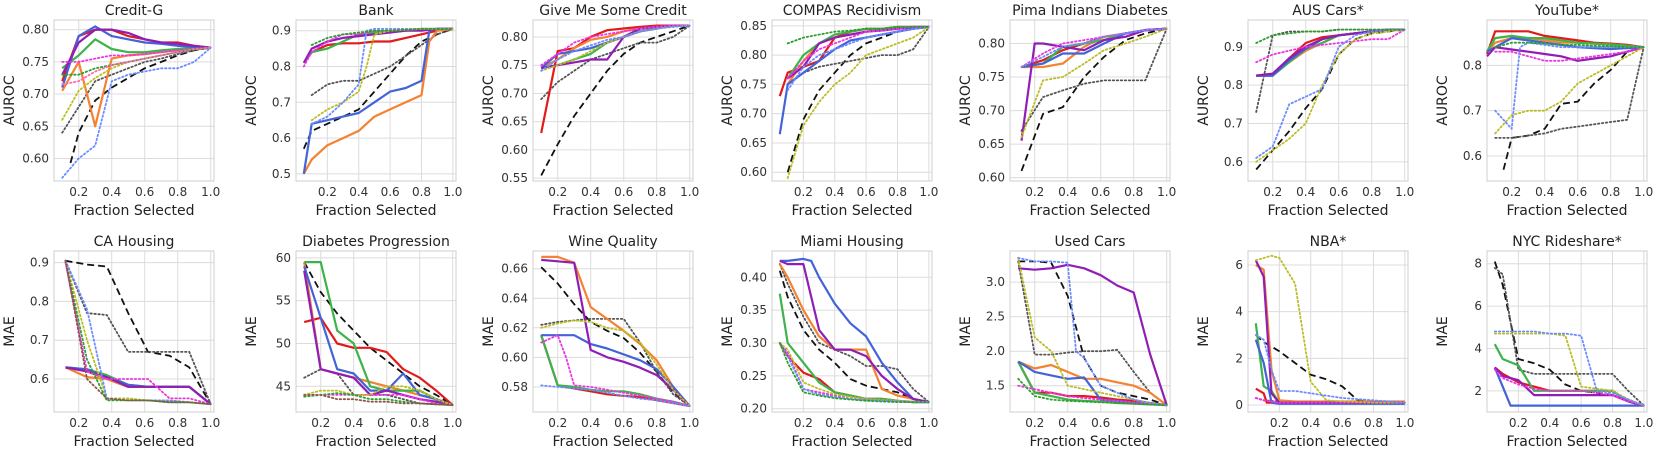  What do you see at coordinates (995, 317) in the screenshot?
I see `y-tick-label: 2.5` at bounding box center [995, 317].